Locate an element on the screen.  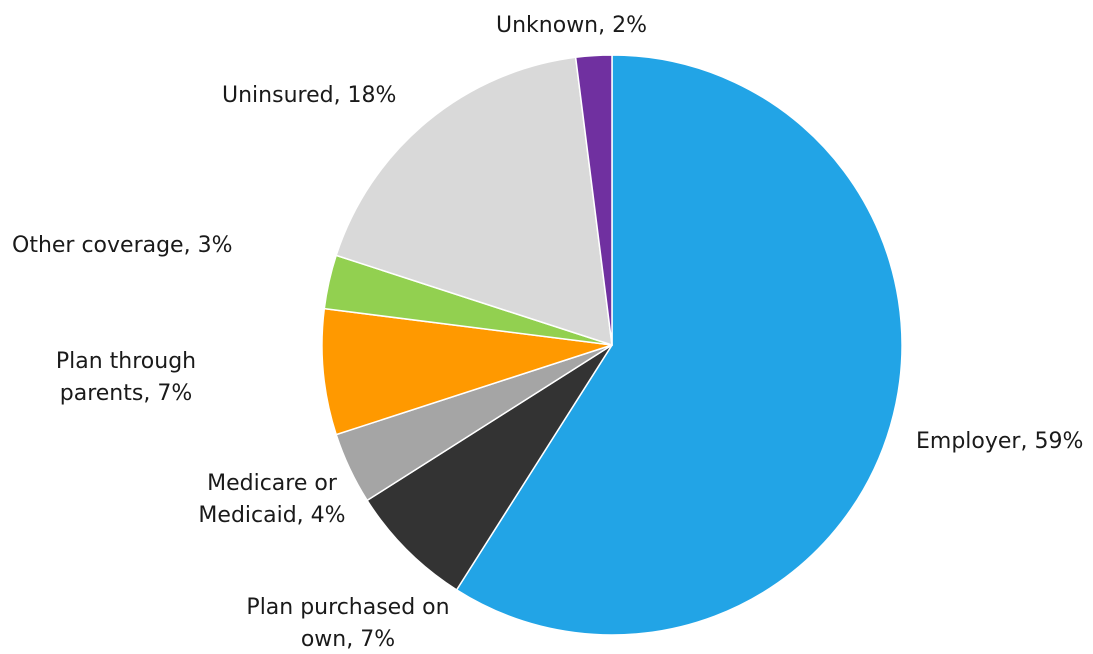
slice-label: Uninsured, 18% is located at coordinates (309, 95).